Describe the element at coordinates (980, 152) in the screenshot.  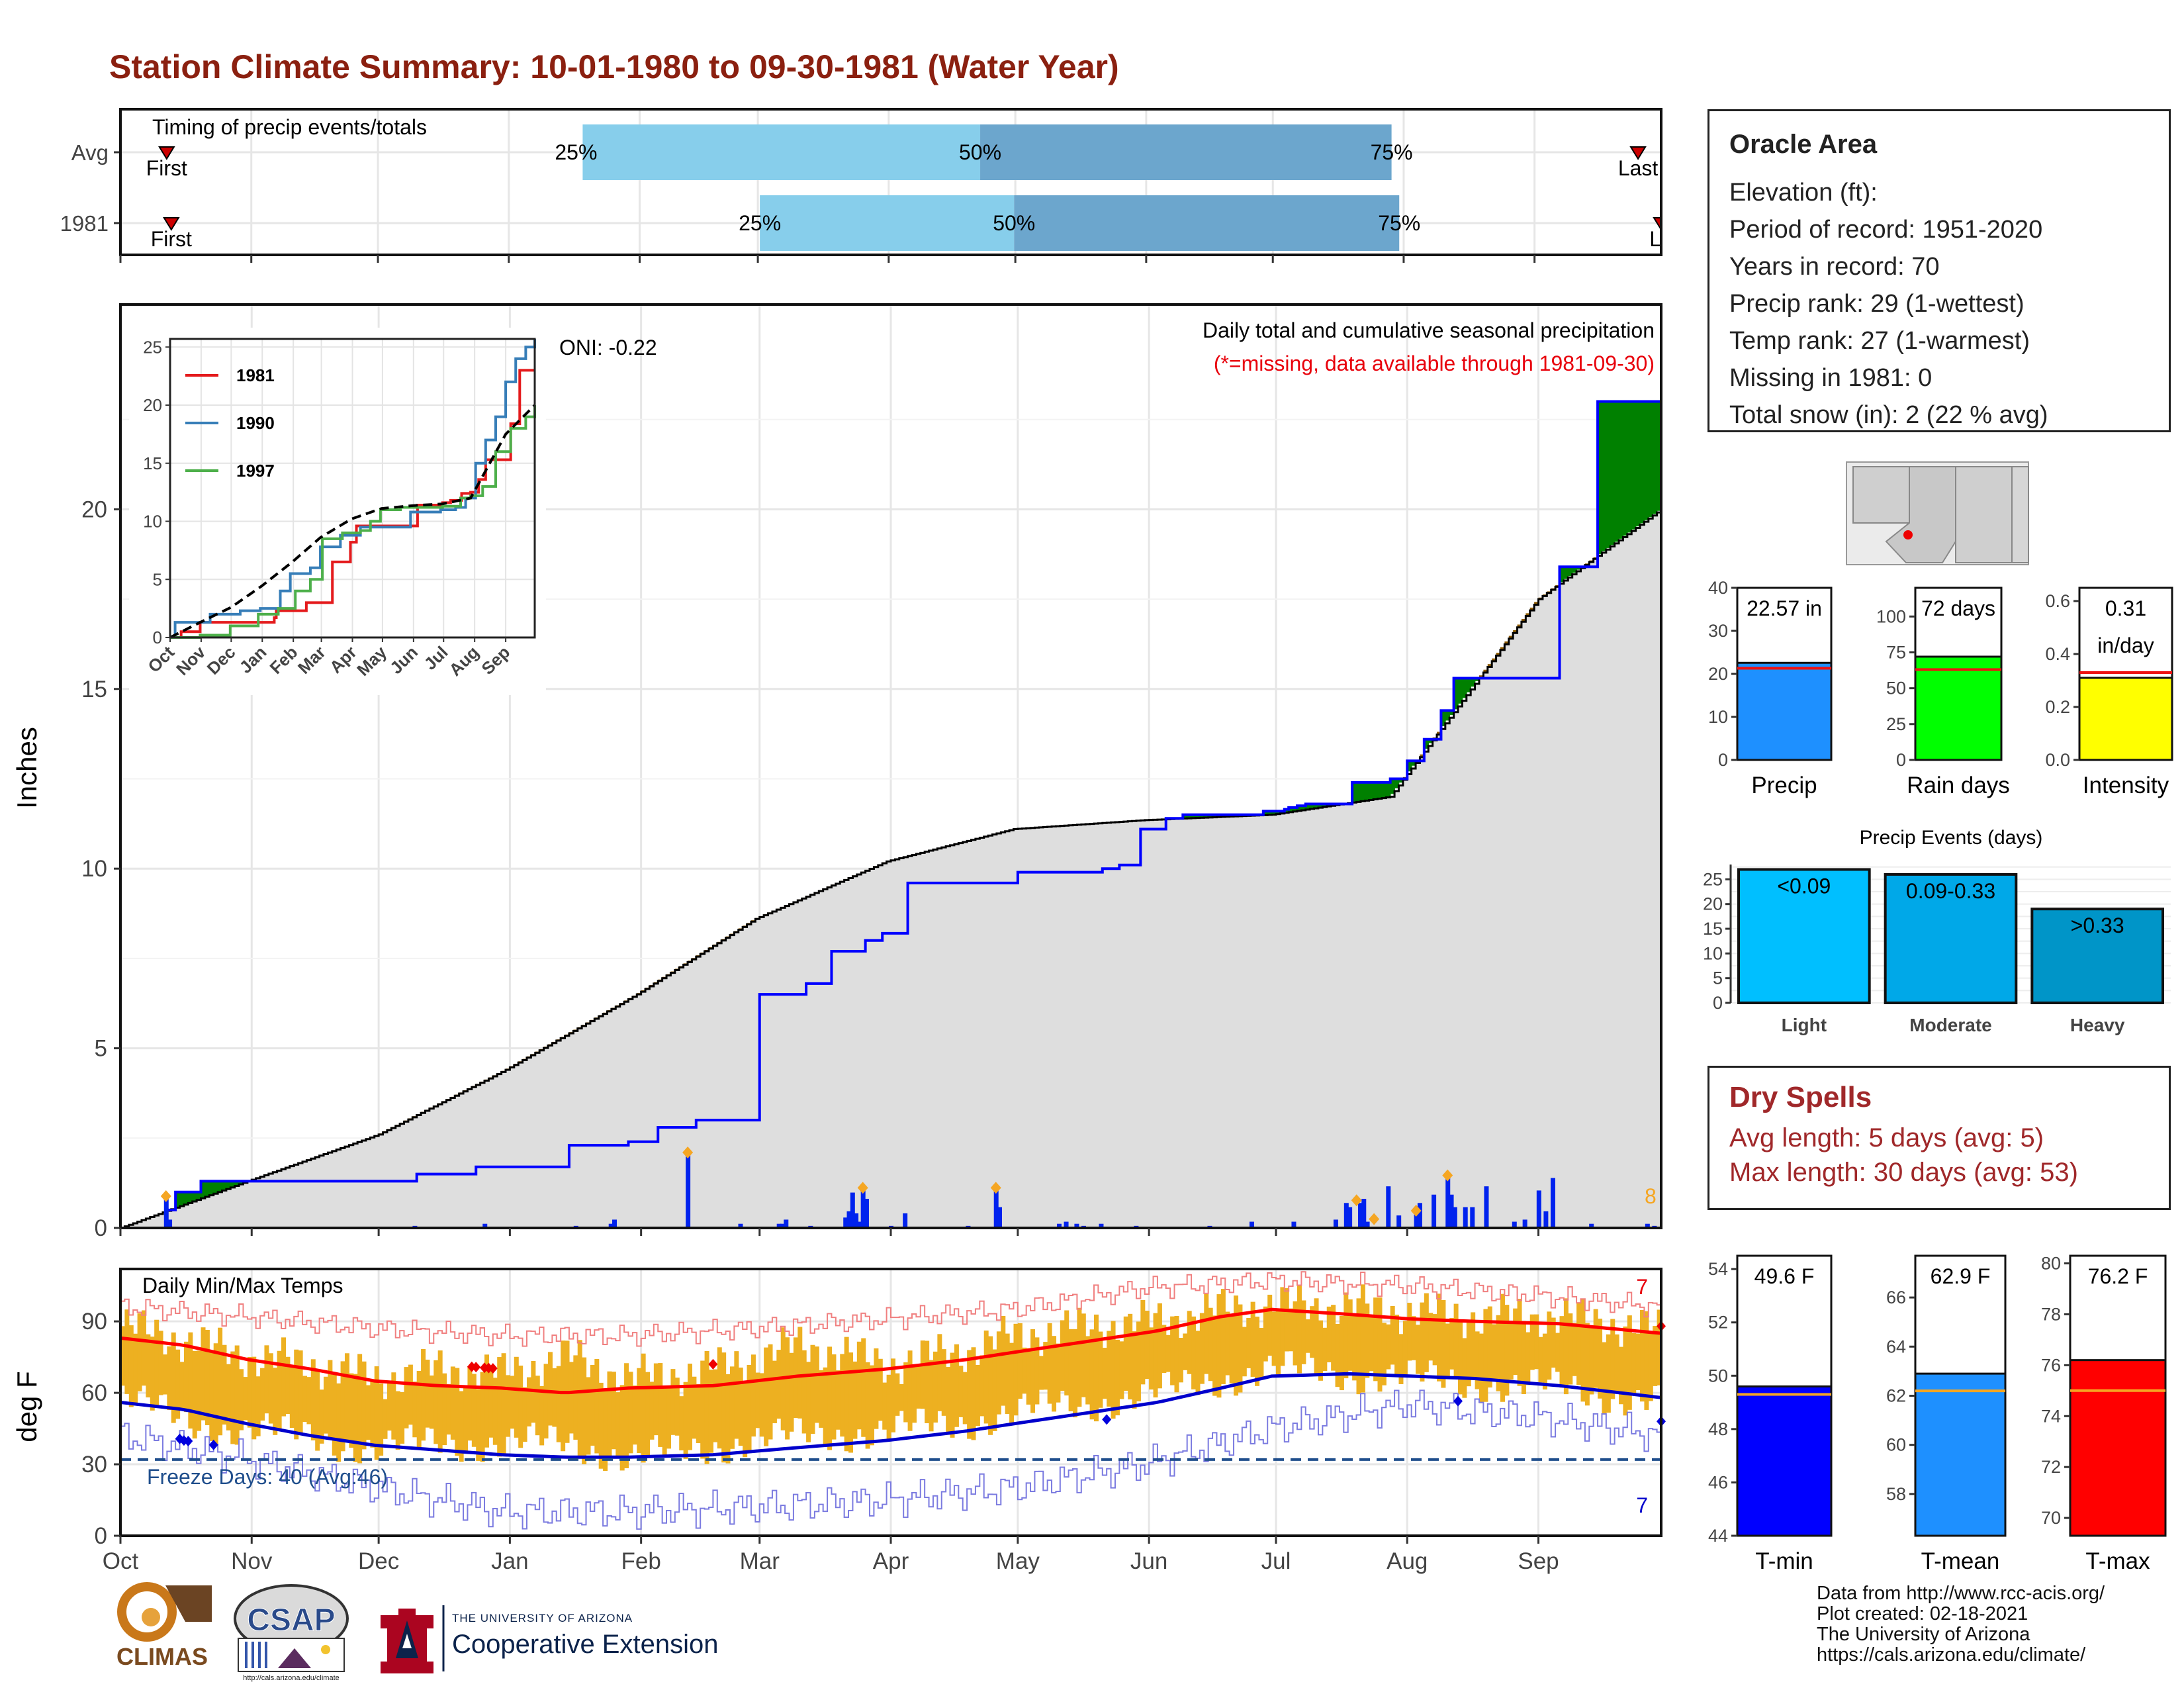
I see `timing-pct-50: 50%` at that location.